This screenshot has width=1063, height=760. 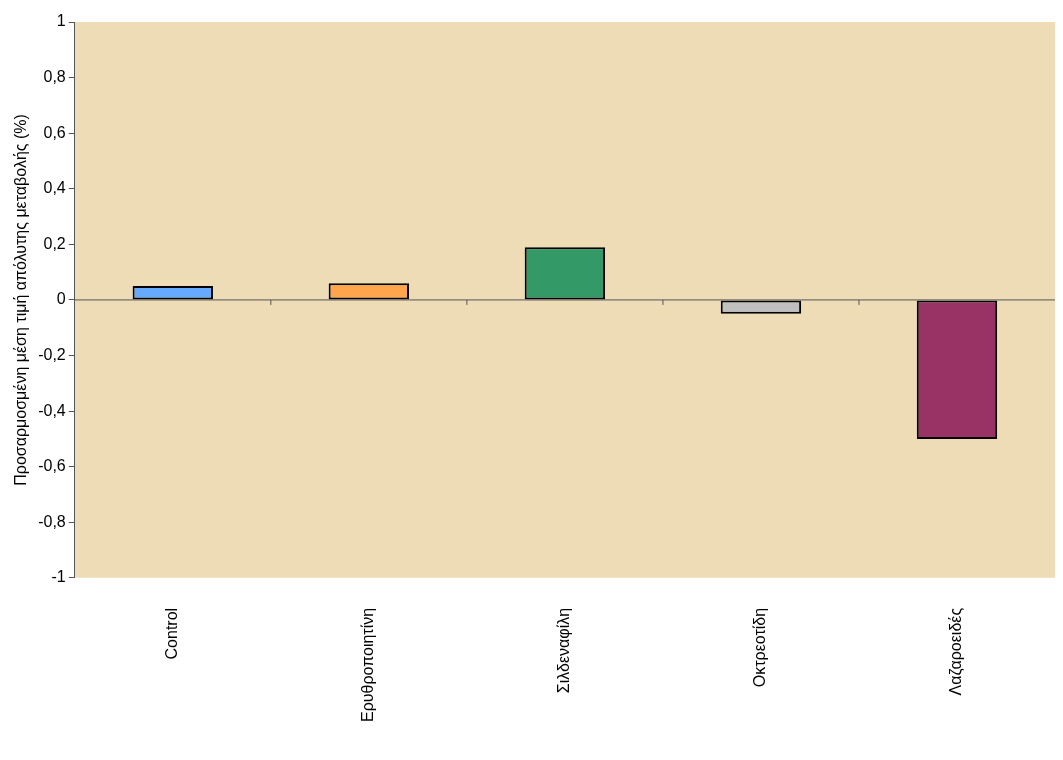 I want to click on y-tick-label: 0,2, so click(x=54, y=243).